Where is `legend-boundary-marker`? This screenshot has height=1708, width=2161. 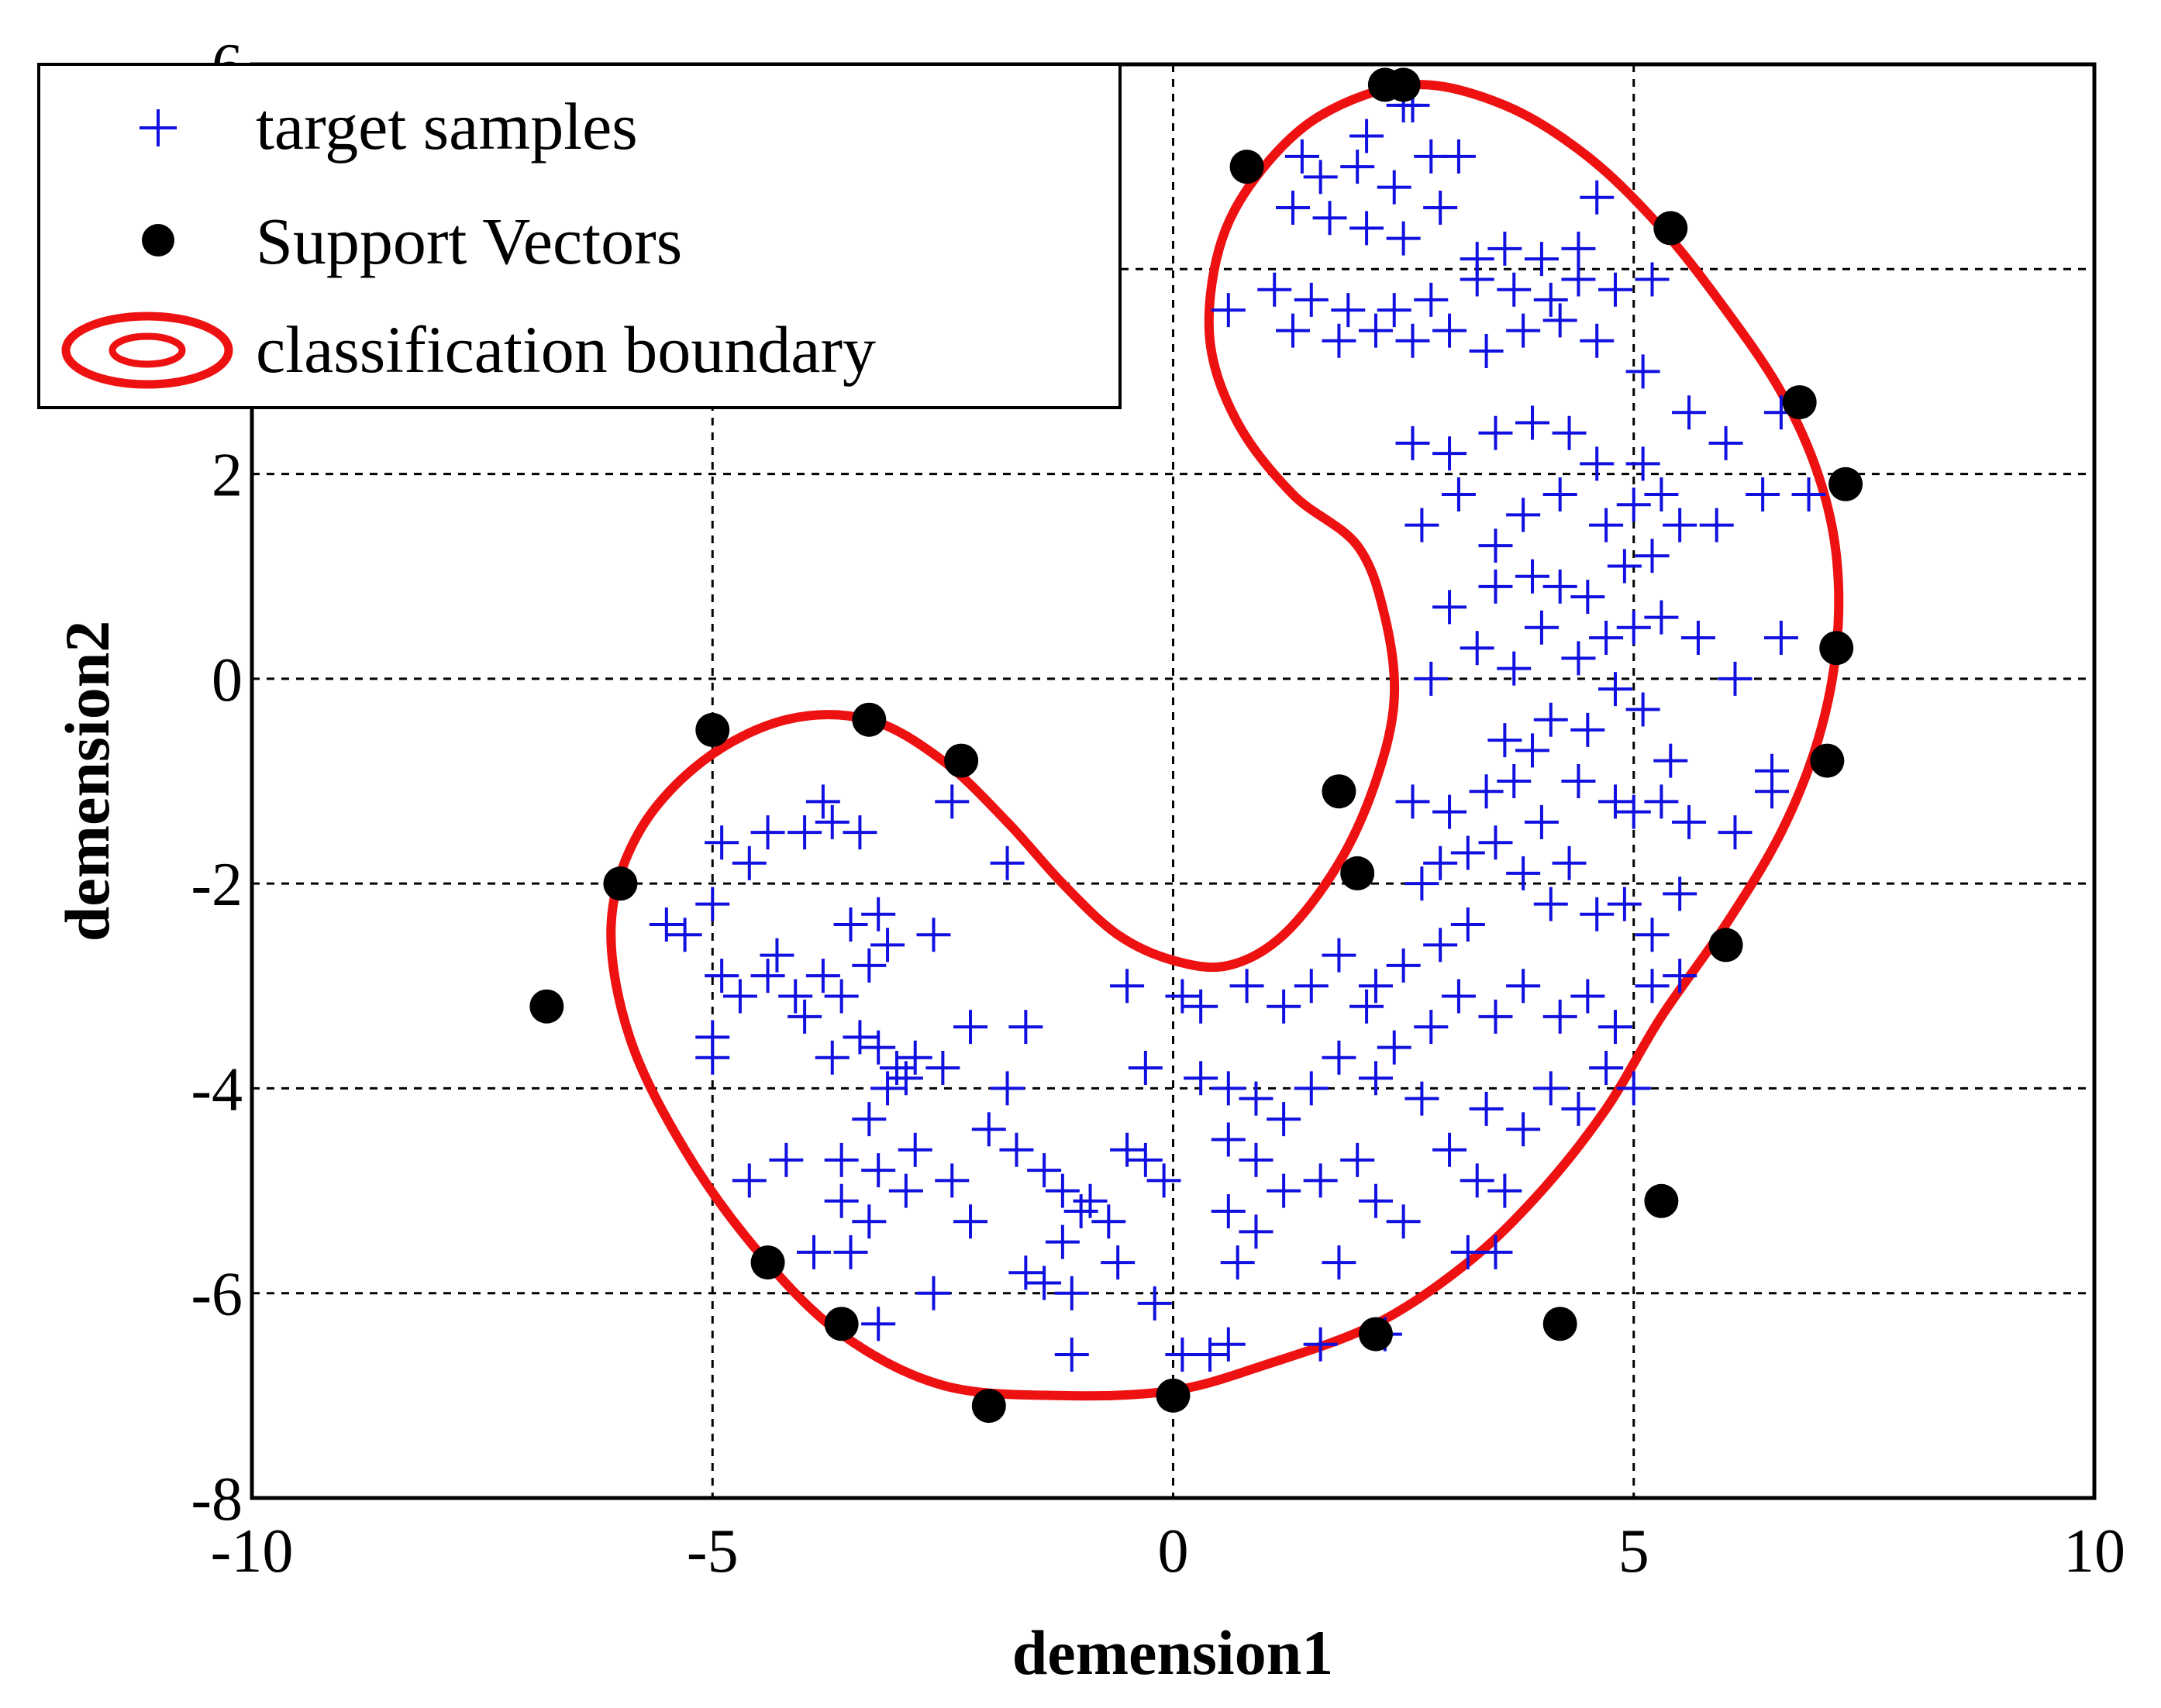 legend-boundary-marker is located at coordinates (147, 351).